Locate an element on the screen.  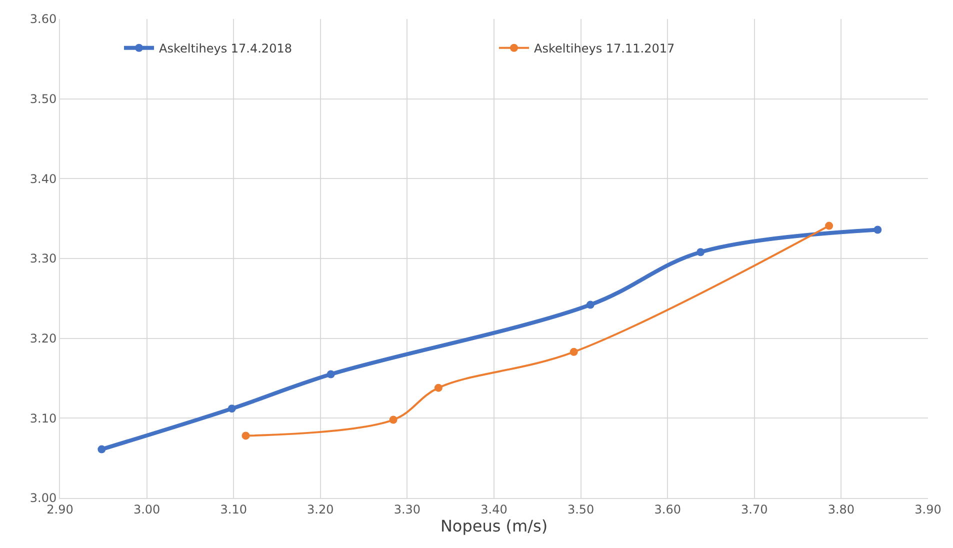
y-tick-label: 3.30 is located at coordinates (43, 259).